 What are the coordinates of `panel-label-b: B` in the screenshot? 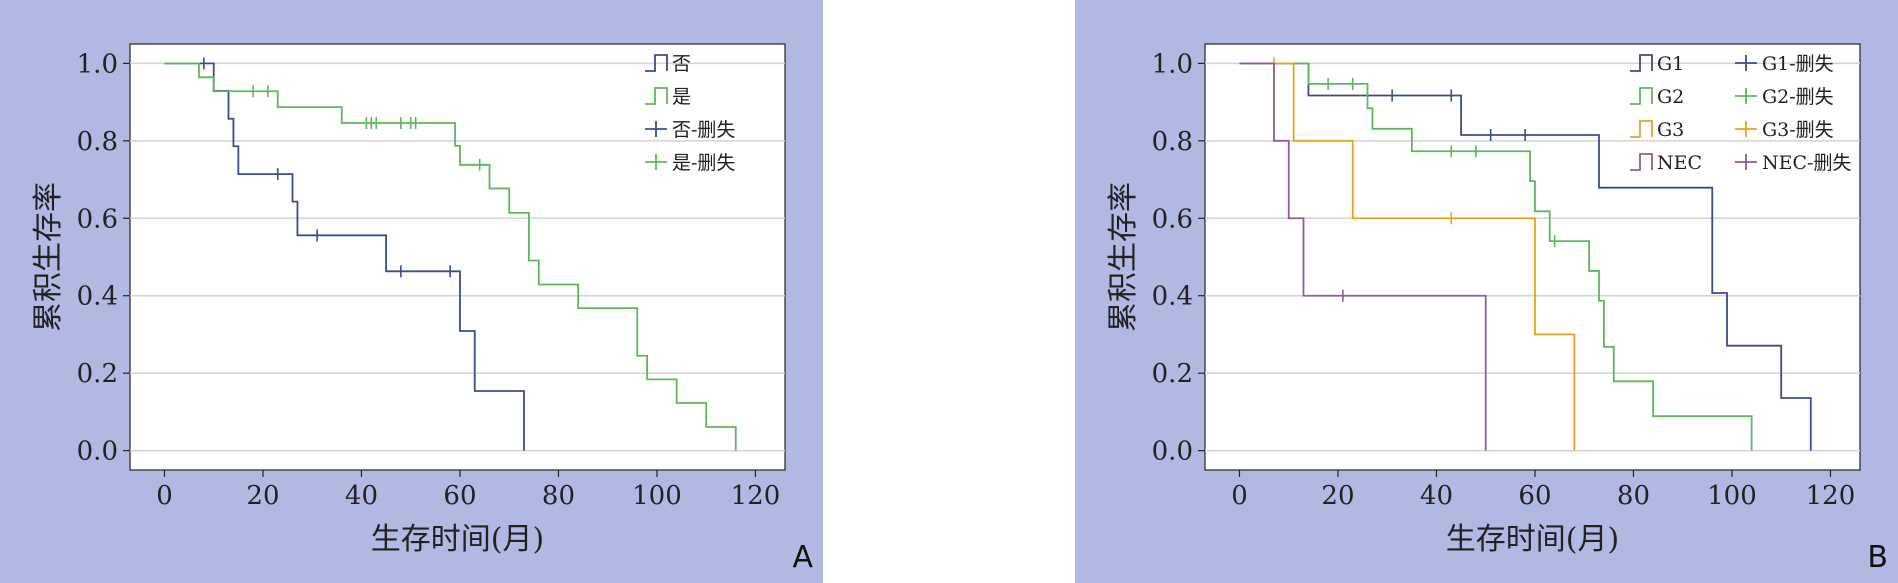 It's located at (1877, 557).